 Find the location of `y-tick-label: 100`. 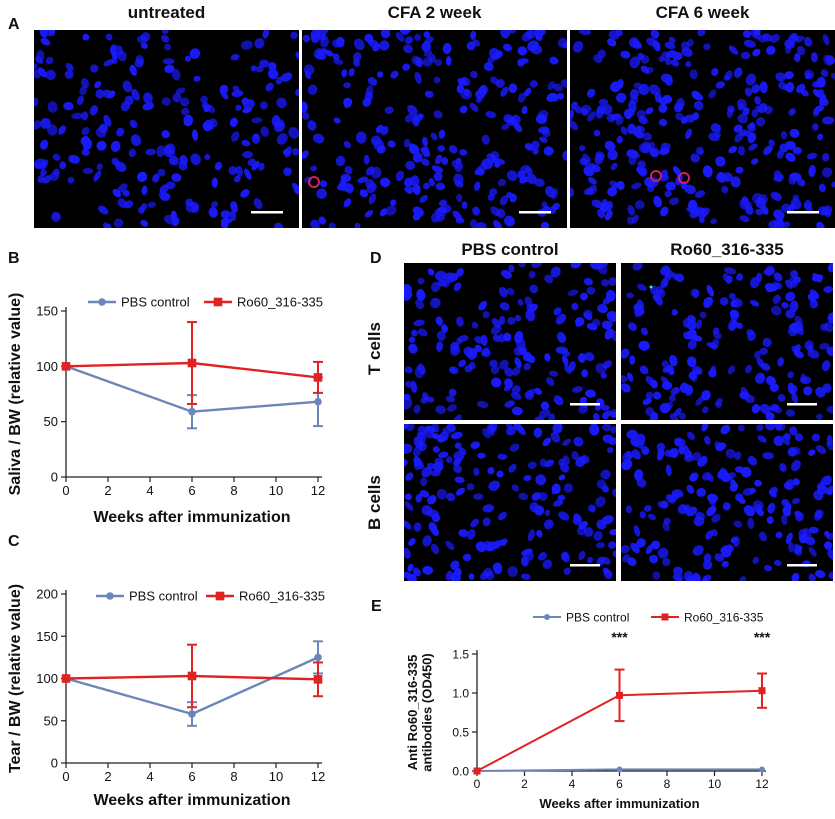

y-tick-label: 100 is located at coordinates (47, 366).